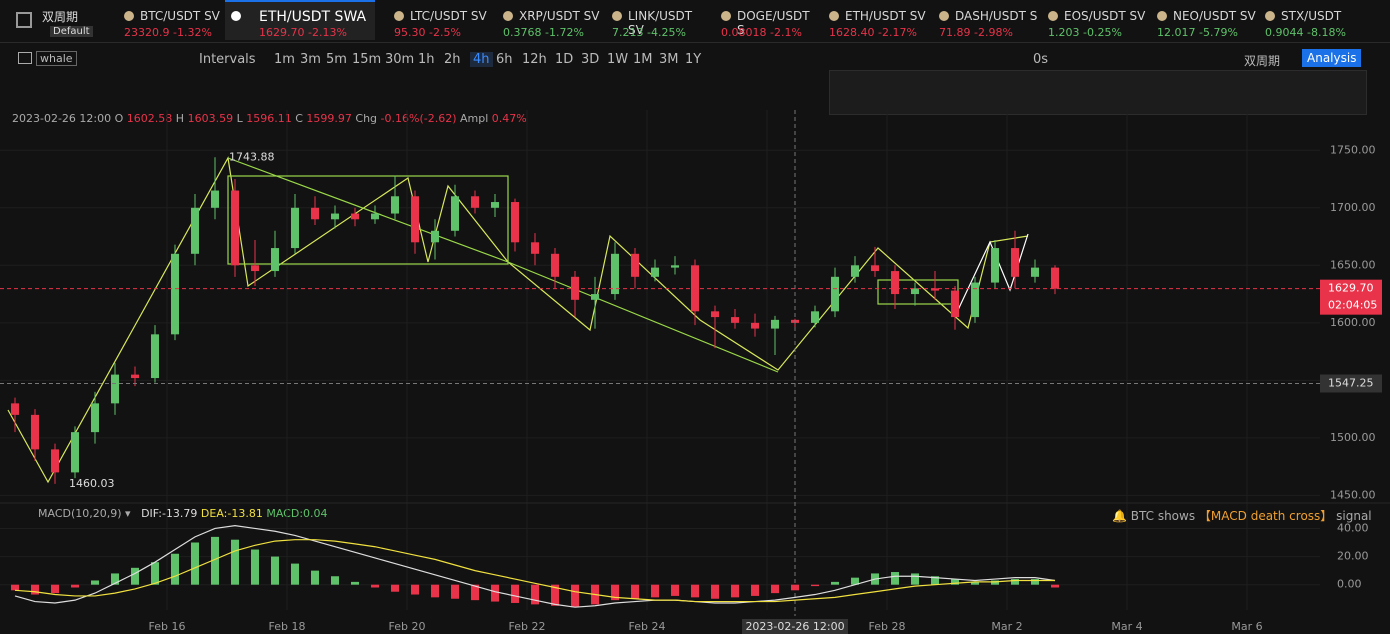 The width and height of the screenshot is (1390, 634). I want to click on interval: 1Y, so click(693, 59).